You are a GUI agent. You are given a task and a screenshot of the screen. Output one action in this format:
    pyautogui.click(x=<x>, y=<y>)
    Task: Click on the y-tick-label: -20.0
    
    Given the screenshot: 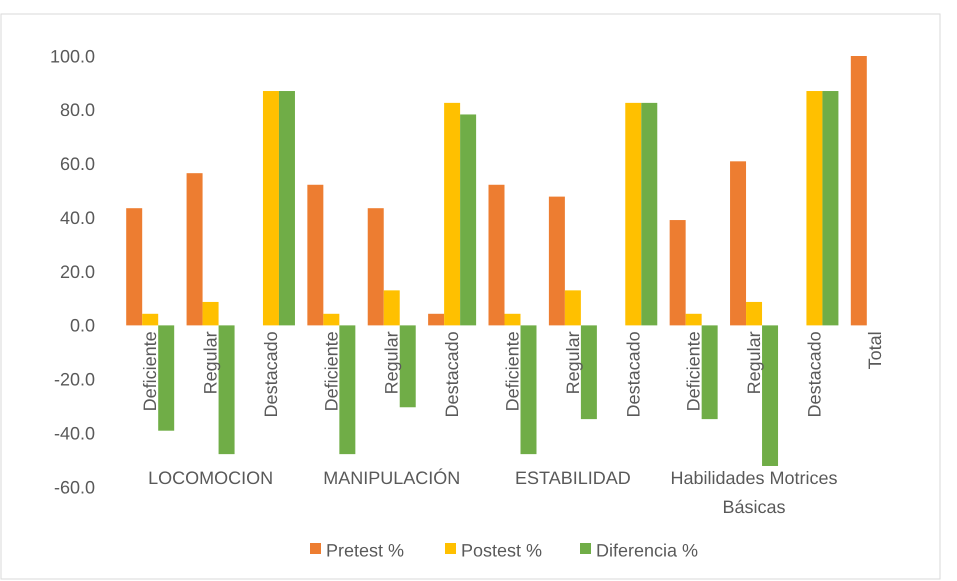 What is the action you would take?
    pyautogui.click(x=74, y=380)
    